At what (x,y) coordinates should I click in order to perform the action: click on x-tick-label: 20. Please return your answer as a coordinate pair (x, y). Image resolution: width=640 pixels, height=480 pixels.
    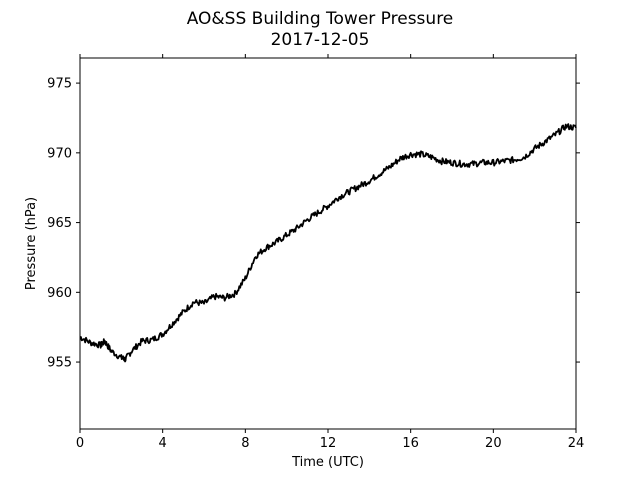
    Looking at the image, I should click on (493, 443).